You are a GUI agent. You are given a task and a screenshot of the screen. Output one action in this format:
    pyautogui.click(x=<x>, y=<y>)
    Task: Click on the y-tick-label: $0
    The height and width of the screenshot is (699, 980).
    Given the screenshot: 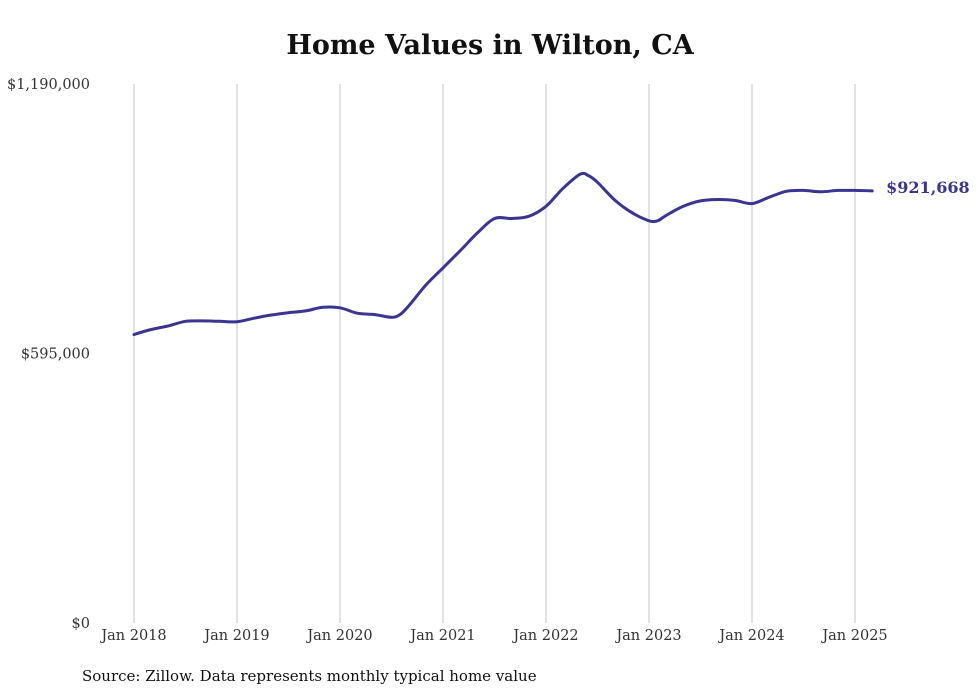 What is the action you would take?
    pyautogui.click(x=81, y=624)
    